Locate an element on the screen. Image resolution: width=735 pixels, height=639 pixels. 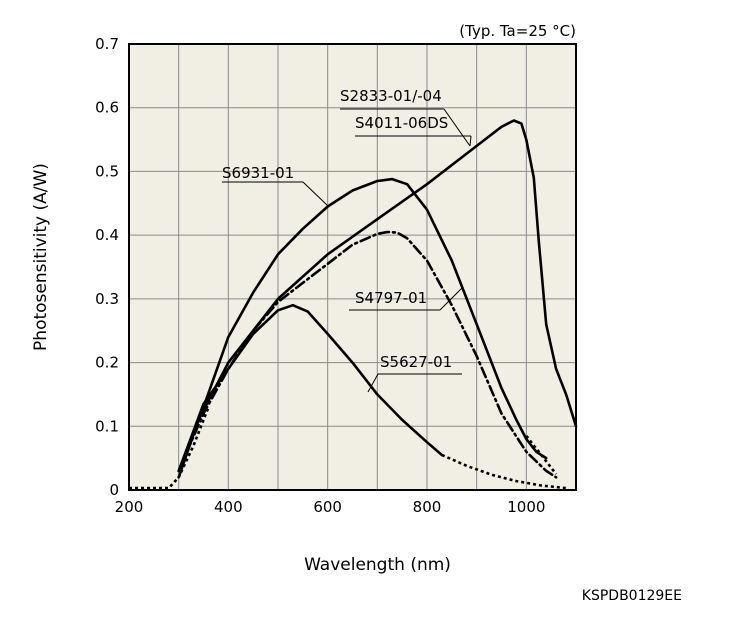
dotted-tail-s5627-01-tail is located at coordinates (504, 471).